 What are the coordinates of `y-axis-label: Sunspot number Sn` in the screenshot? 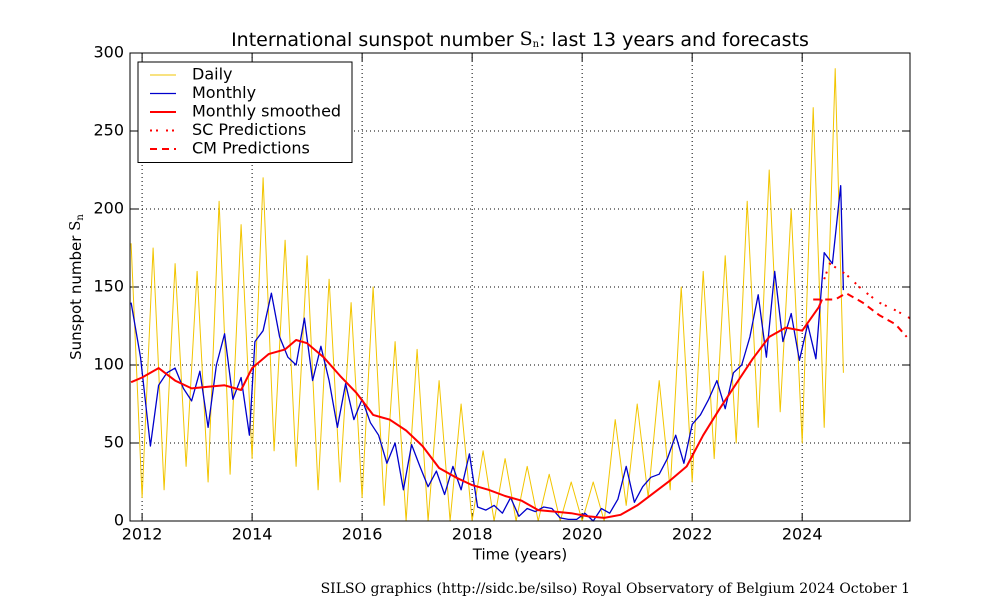 It's located at (76, 287).